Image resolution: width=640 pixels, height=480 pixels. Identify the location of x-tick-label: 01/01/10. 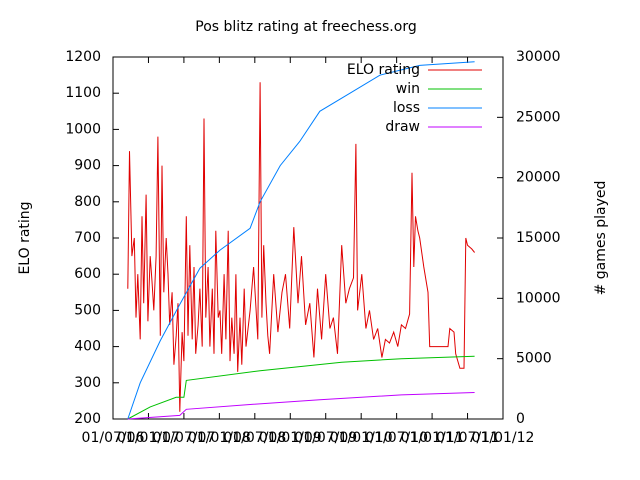
(361, 438).